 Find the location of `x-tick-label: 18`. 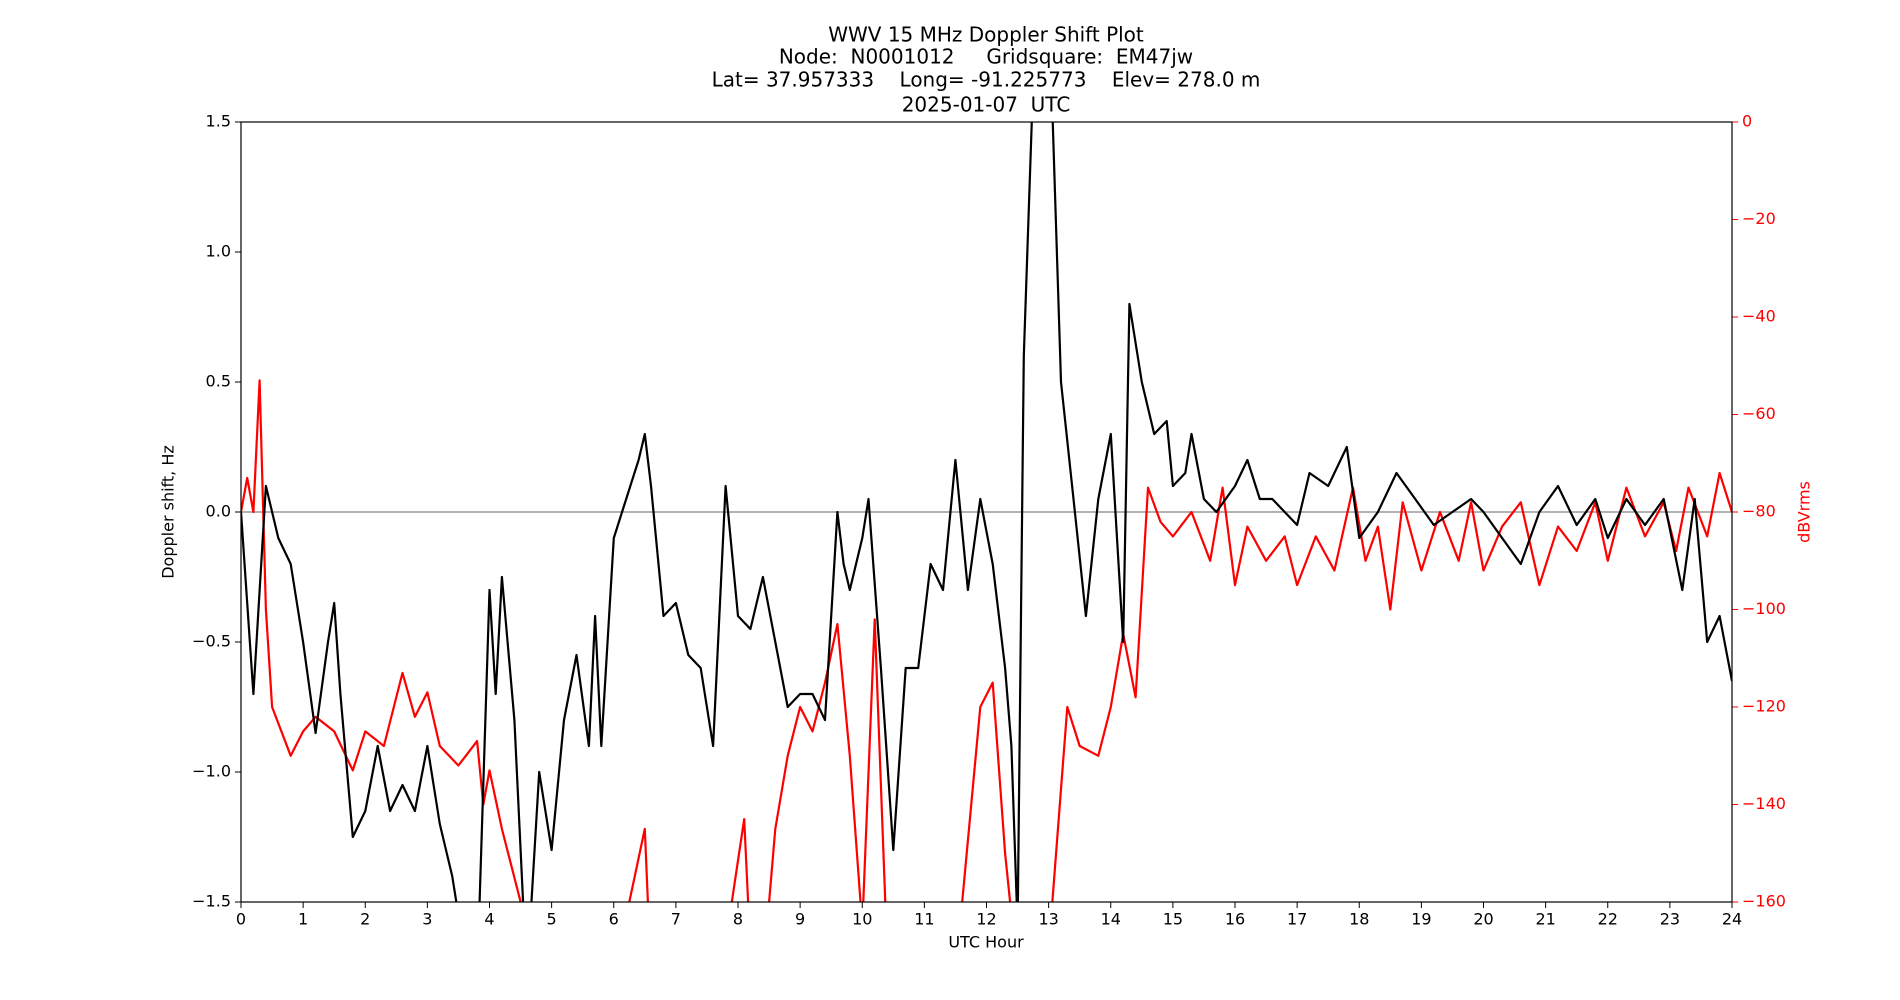

x-tick-label: 18 is located at coordinates (1359, 919).